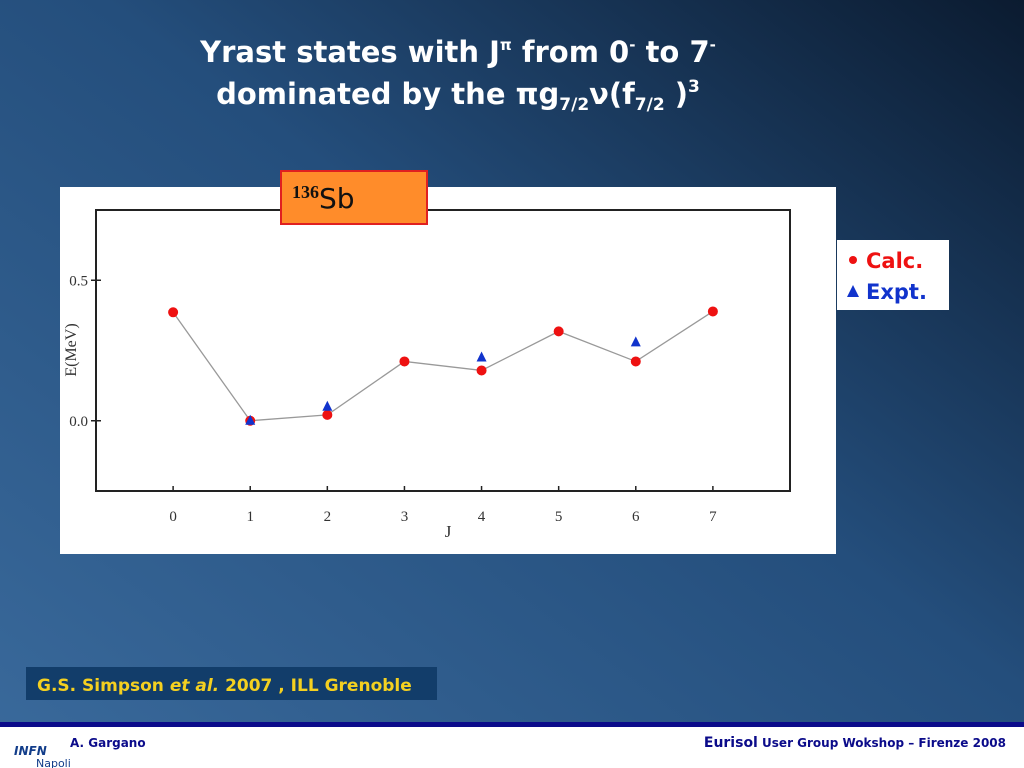 The image size is (1024, 768). Describe the element at coordinates (448, 531) in the screenshot. I see `x-axis-label: J` at that location.